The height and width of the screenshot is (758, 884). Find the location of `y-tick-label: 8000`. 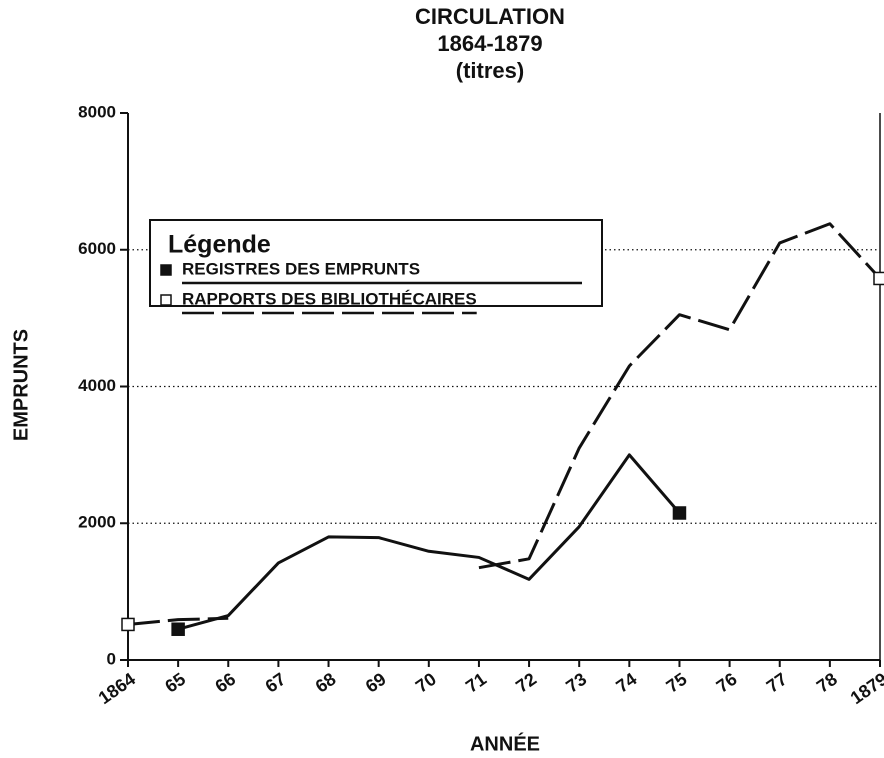

y-tick-label: 8000 is located at coordinates (97, 111).